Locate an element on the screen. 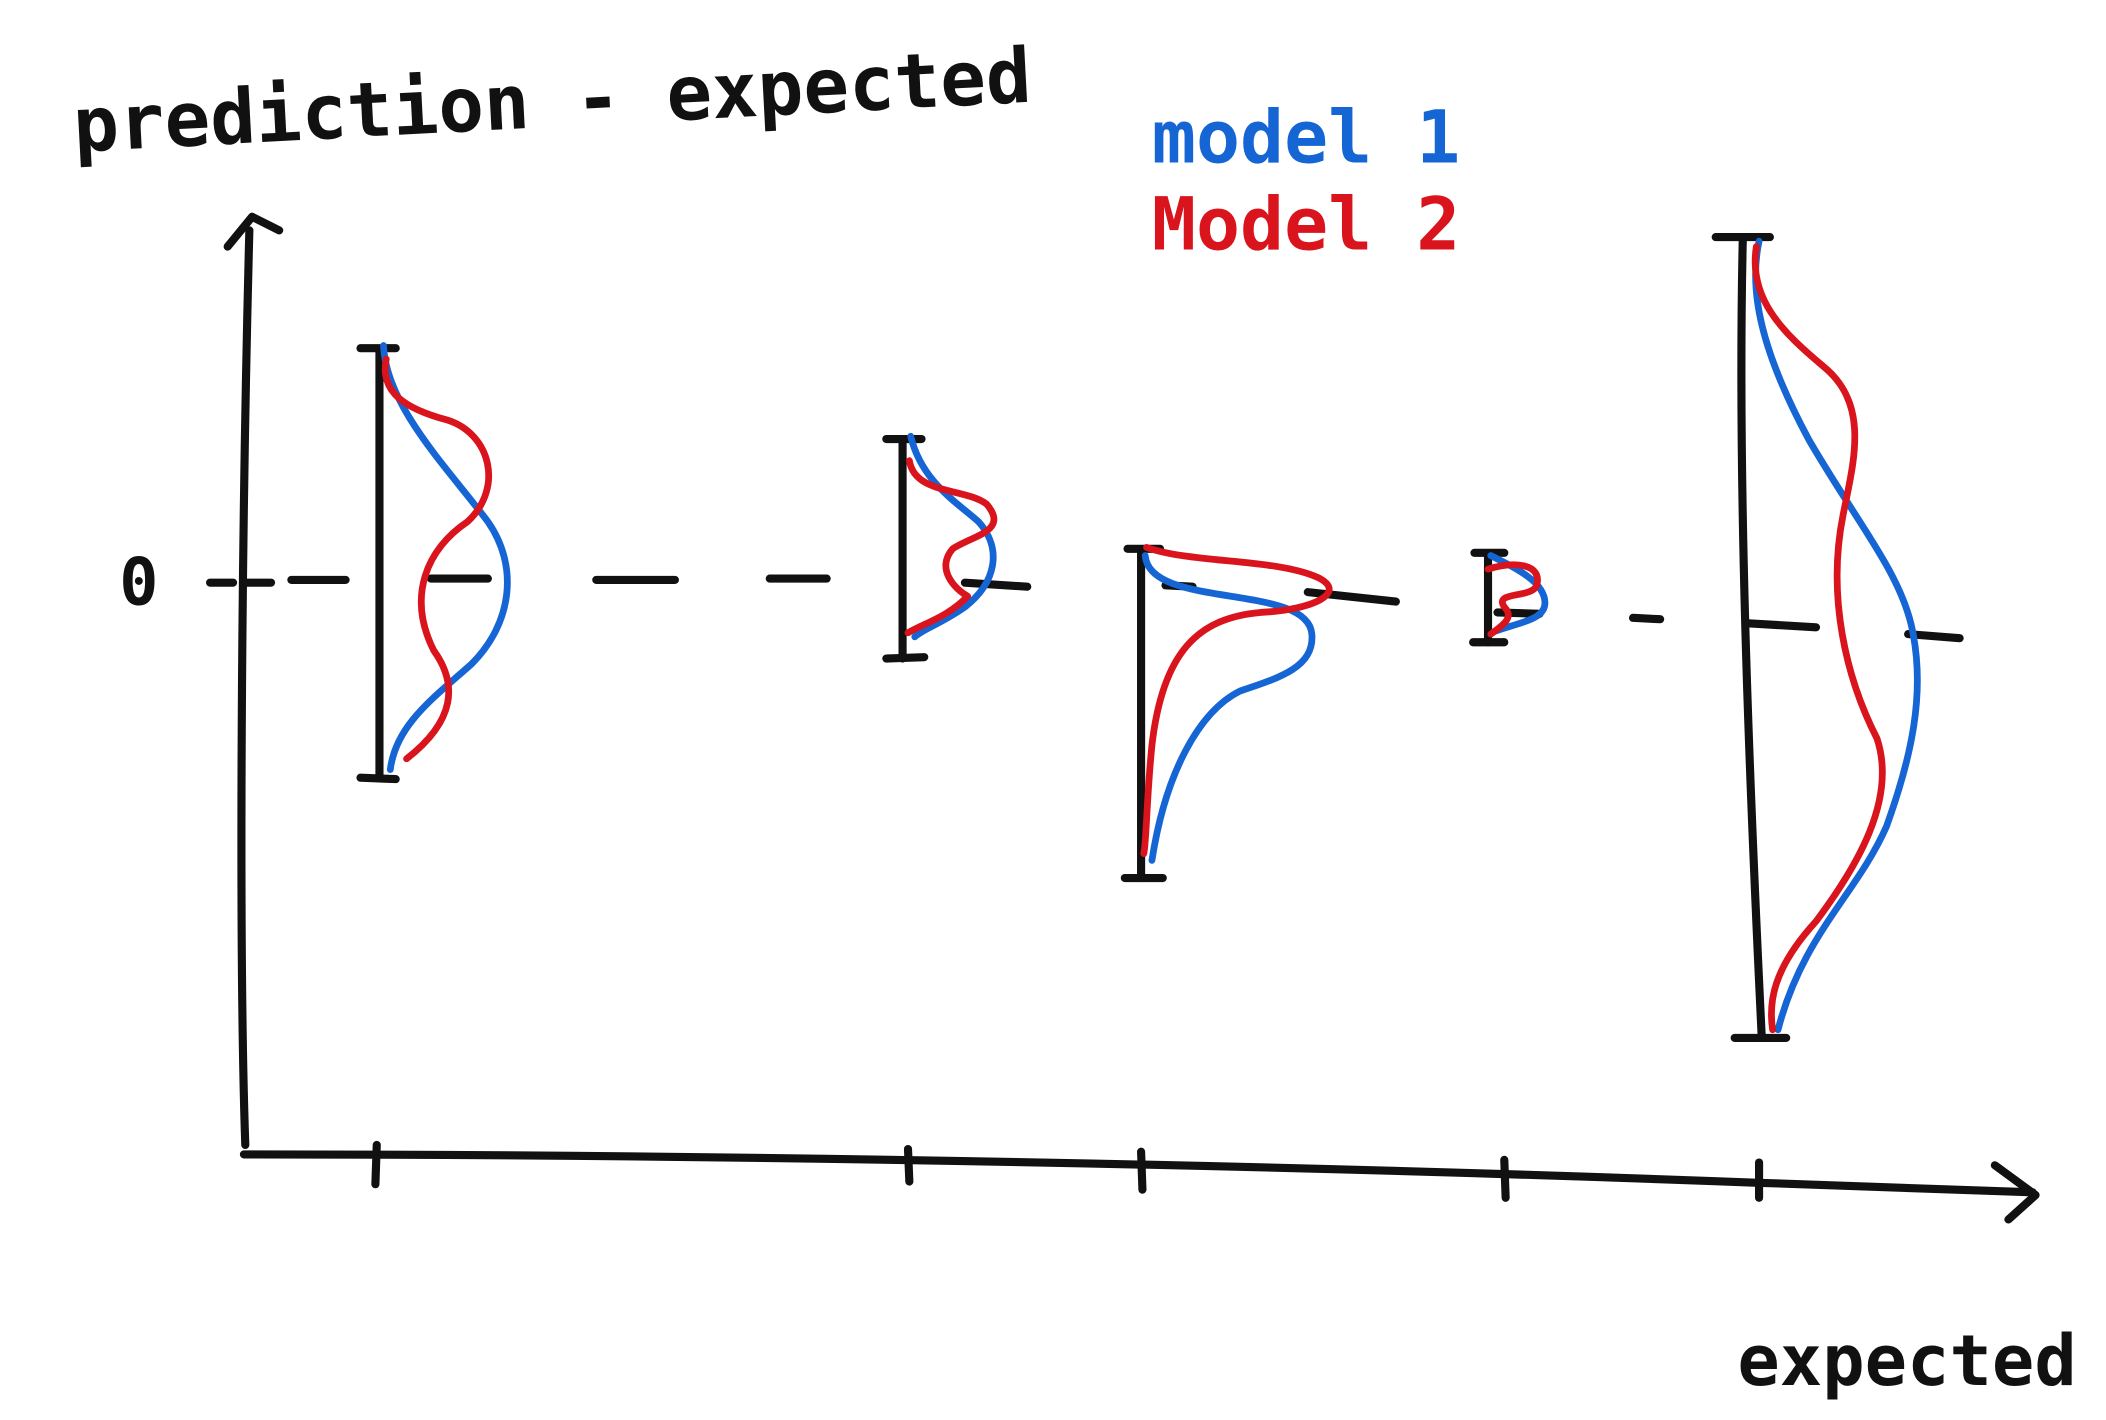 The height and width of the screenshot is (1420, 2106). x-axis-label: expected is located at coordinates (1906, 1361).